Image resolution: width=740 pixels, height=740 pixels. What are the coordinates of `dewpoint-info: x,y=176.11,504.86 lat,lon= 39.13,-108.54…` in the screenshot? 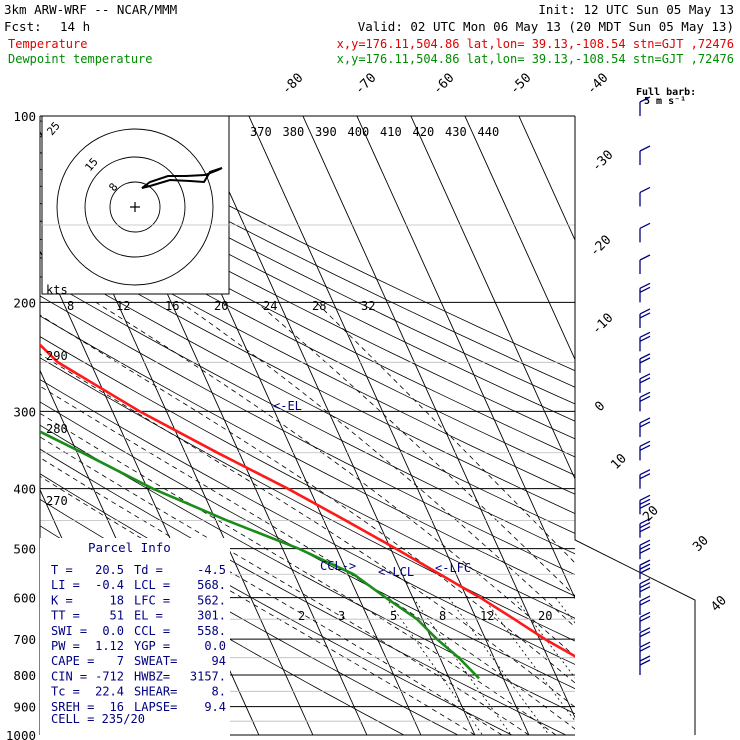 It's located at (535, 59).